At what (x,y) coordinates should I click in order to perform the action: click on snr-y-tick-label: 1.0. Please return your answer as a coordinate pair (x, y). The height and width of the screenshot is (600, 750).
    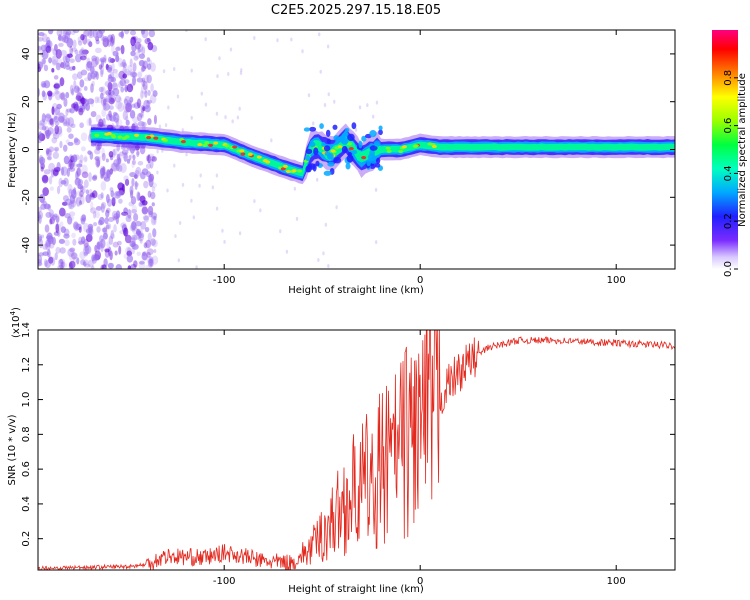
    Looking at the image, I should click on (26, 400).